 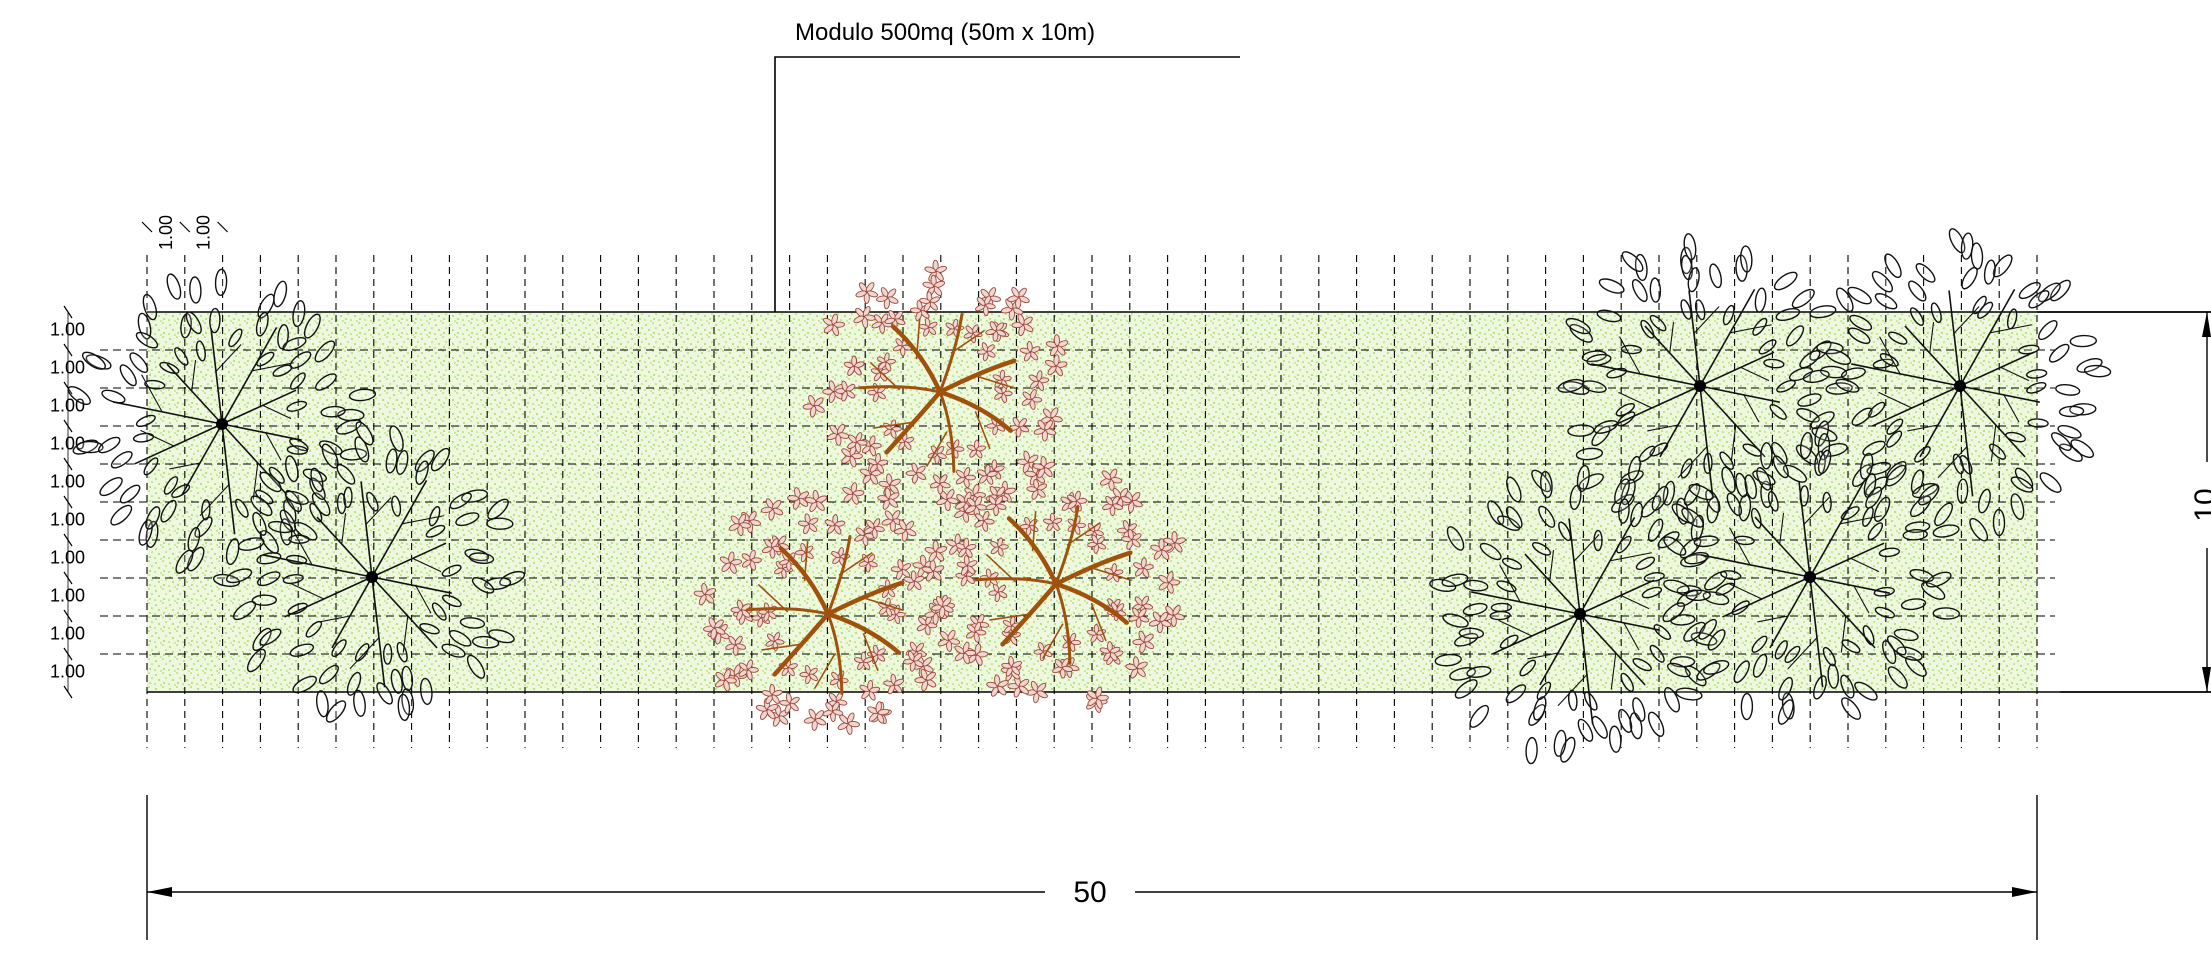 I want to click on width-dimension-value: 10, so click(x=2200, y=504).